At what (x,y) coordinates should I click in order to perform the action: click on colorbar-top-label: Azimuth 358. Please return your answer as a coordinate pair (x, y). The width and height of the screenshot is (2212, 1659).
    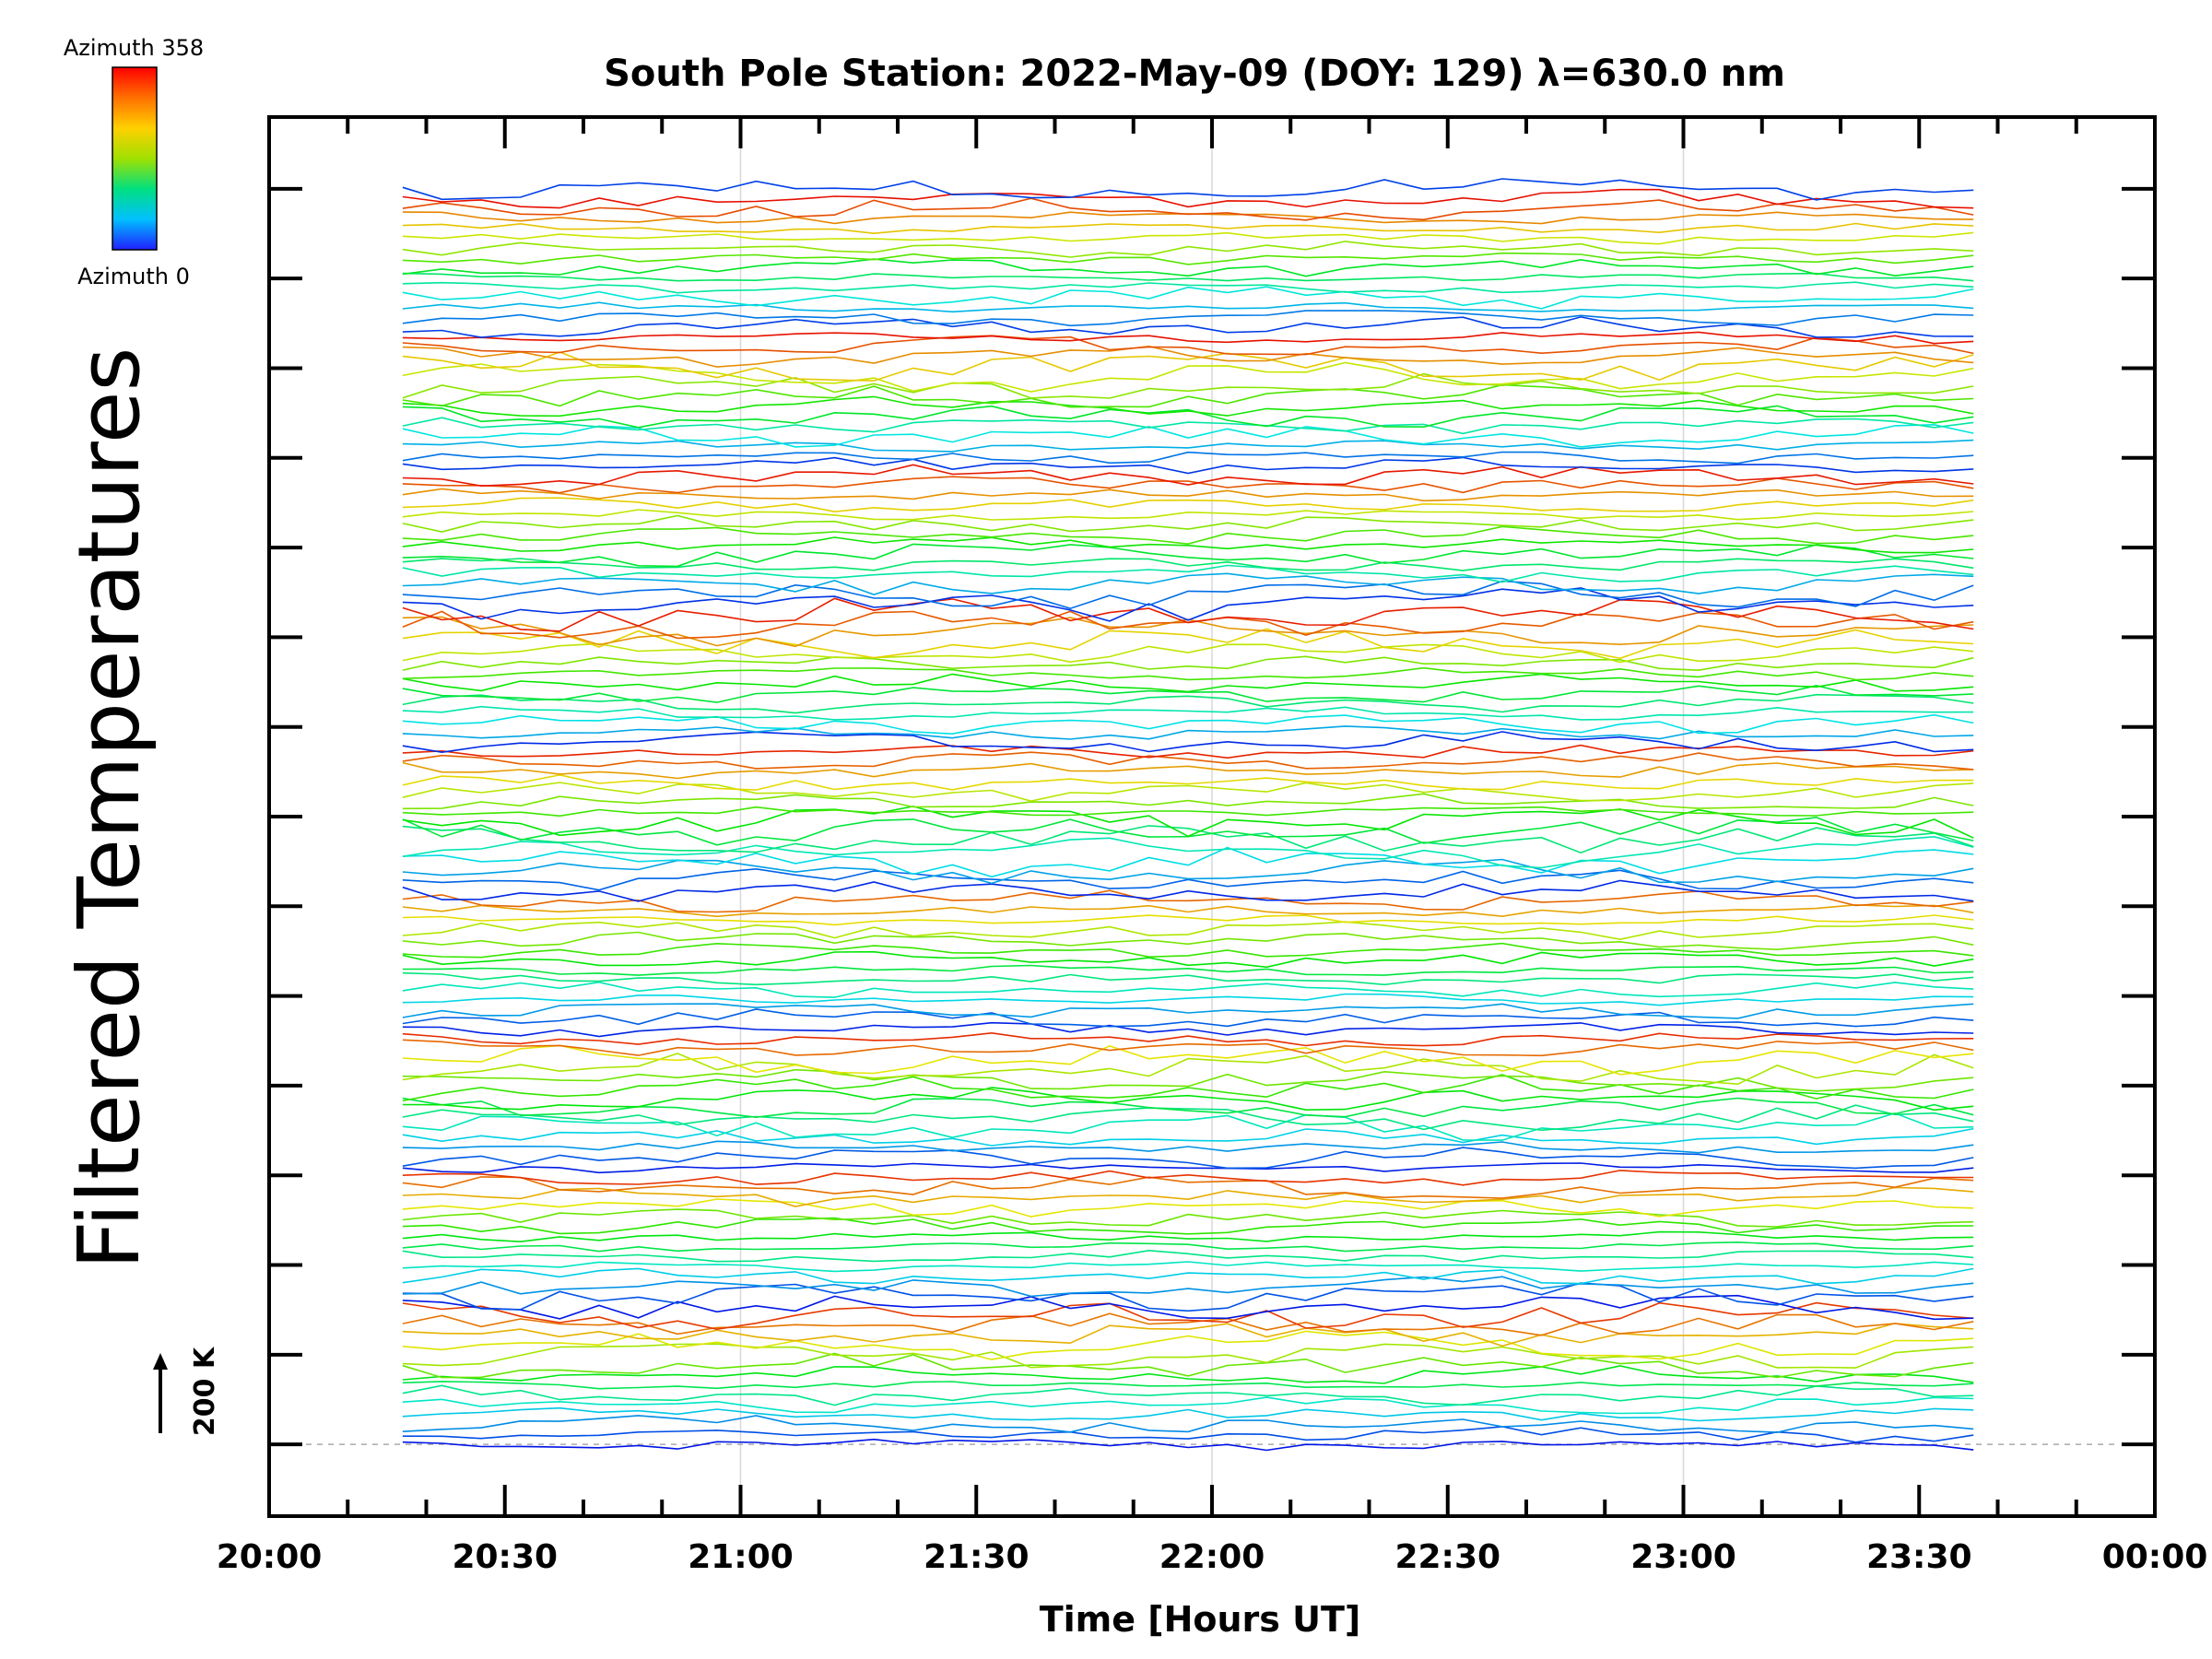
    Looking at the image, I should click on (134, 48).